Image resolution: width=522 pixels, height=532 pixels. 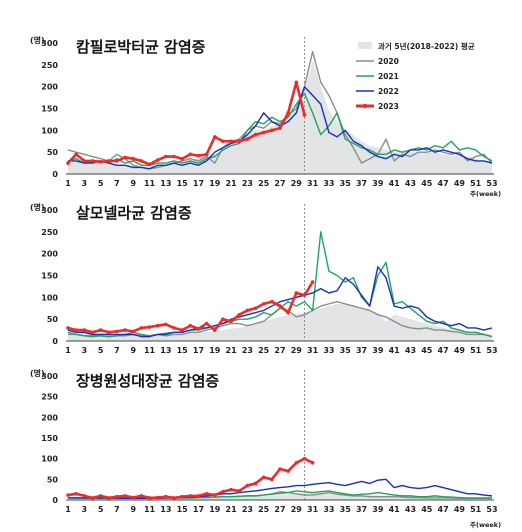 What do you see at coordinates (388, 91) in the screenshot?
I see `legend-label-2022: 2022` at bounding box center [388, 91].